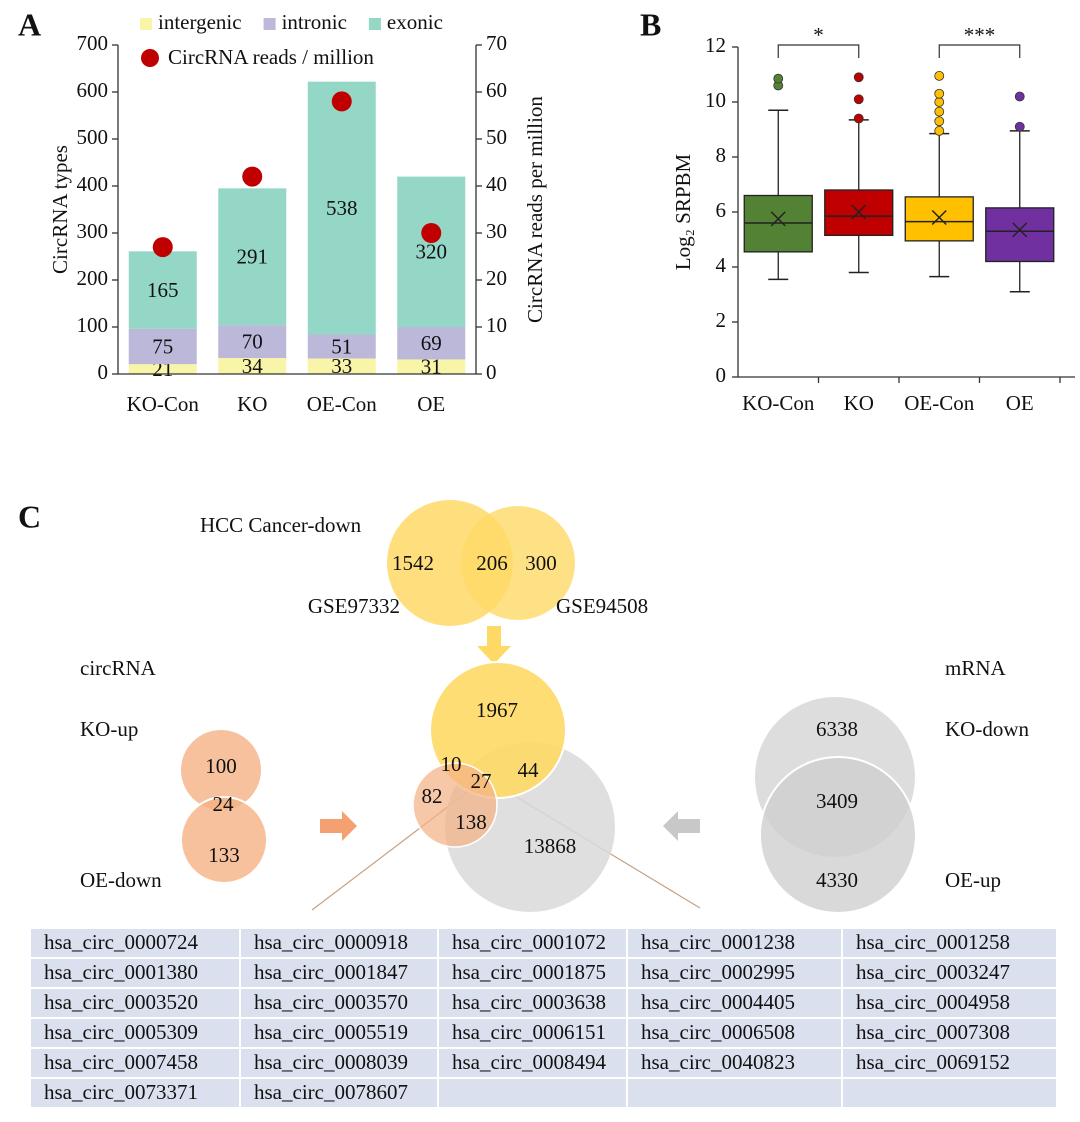 Image resolution: width=1080 pixels, height=1122 pixels. Describe the element at coordinates (93, 278) in the screenshot. I see `y-tick-label: 200` at that location.